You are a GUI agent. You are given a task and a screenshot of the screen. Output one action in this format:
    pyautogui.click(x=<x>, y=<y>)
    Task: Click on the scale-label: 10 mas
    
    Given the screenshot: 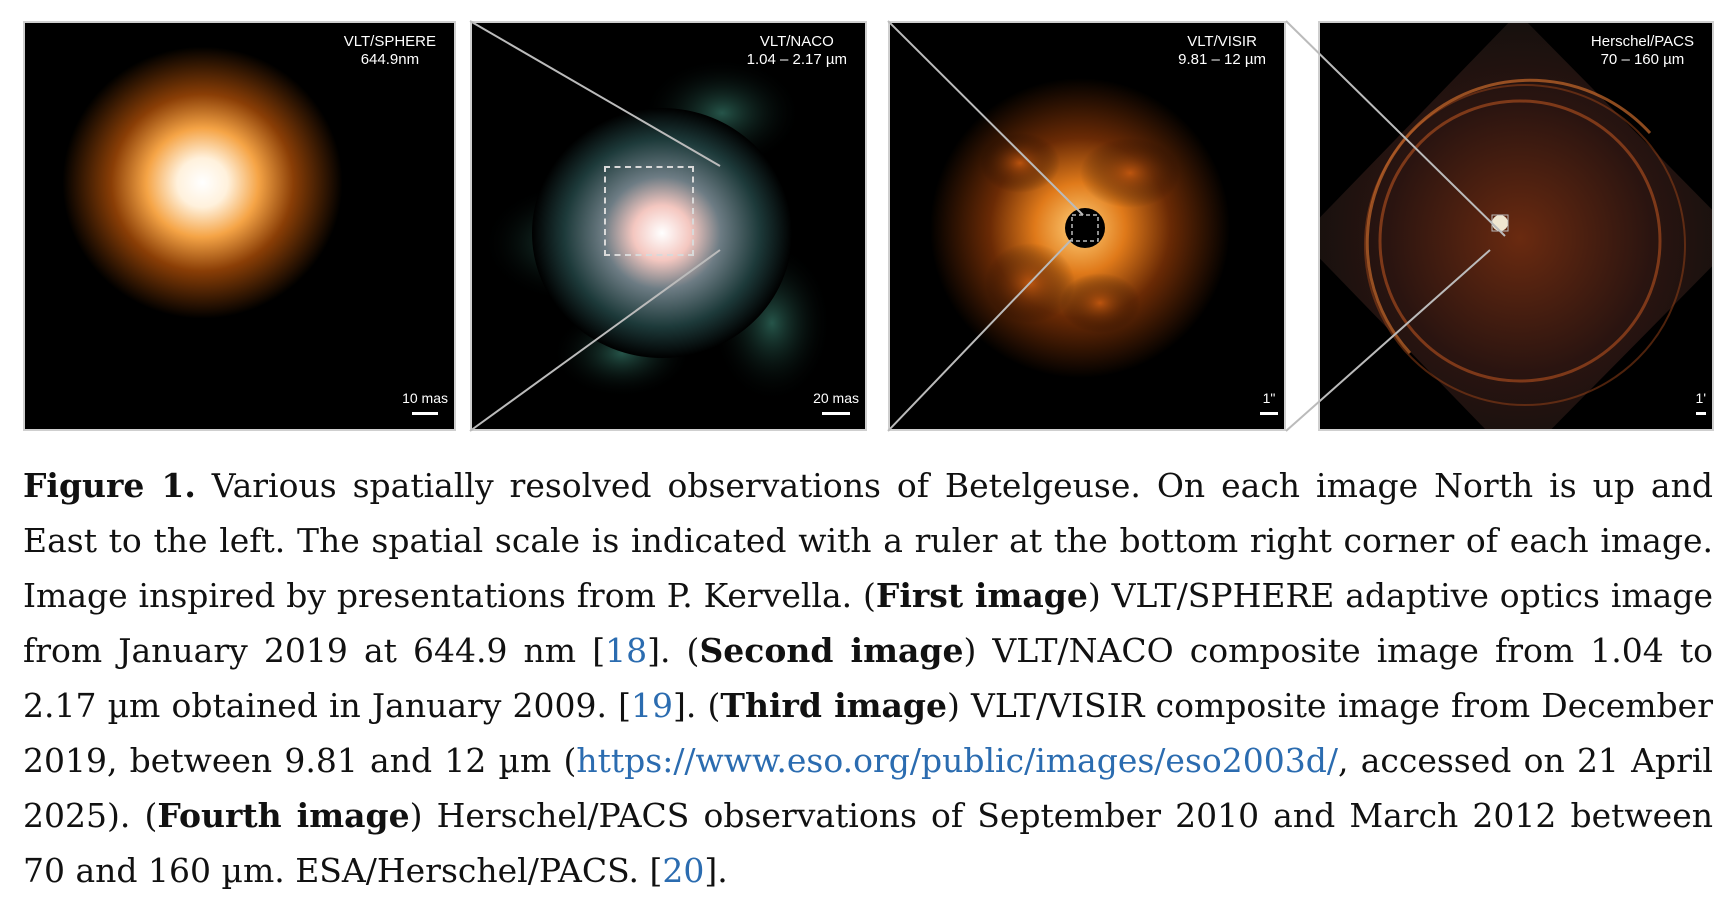 What is the action you would take?
    pyautogui.click(x=425, y=398)
    